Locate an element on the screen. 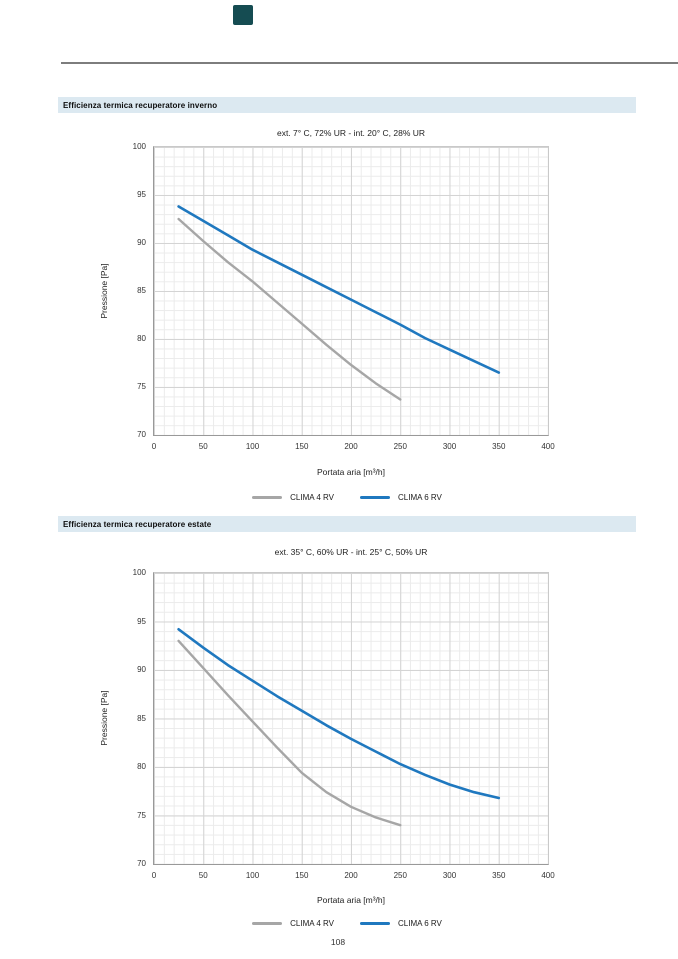 This screenshot has width=678, height=959. legend-estate: CLIMA 4 RV CLIMA 6 RV is located at coordinates (347, 923).